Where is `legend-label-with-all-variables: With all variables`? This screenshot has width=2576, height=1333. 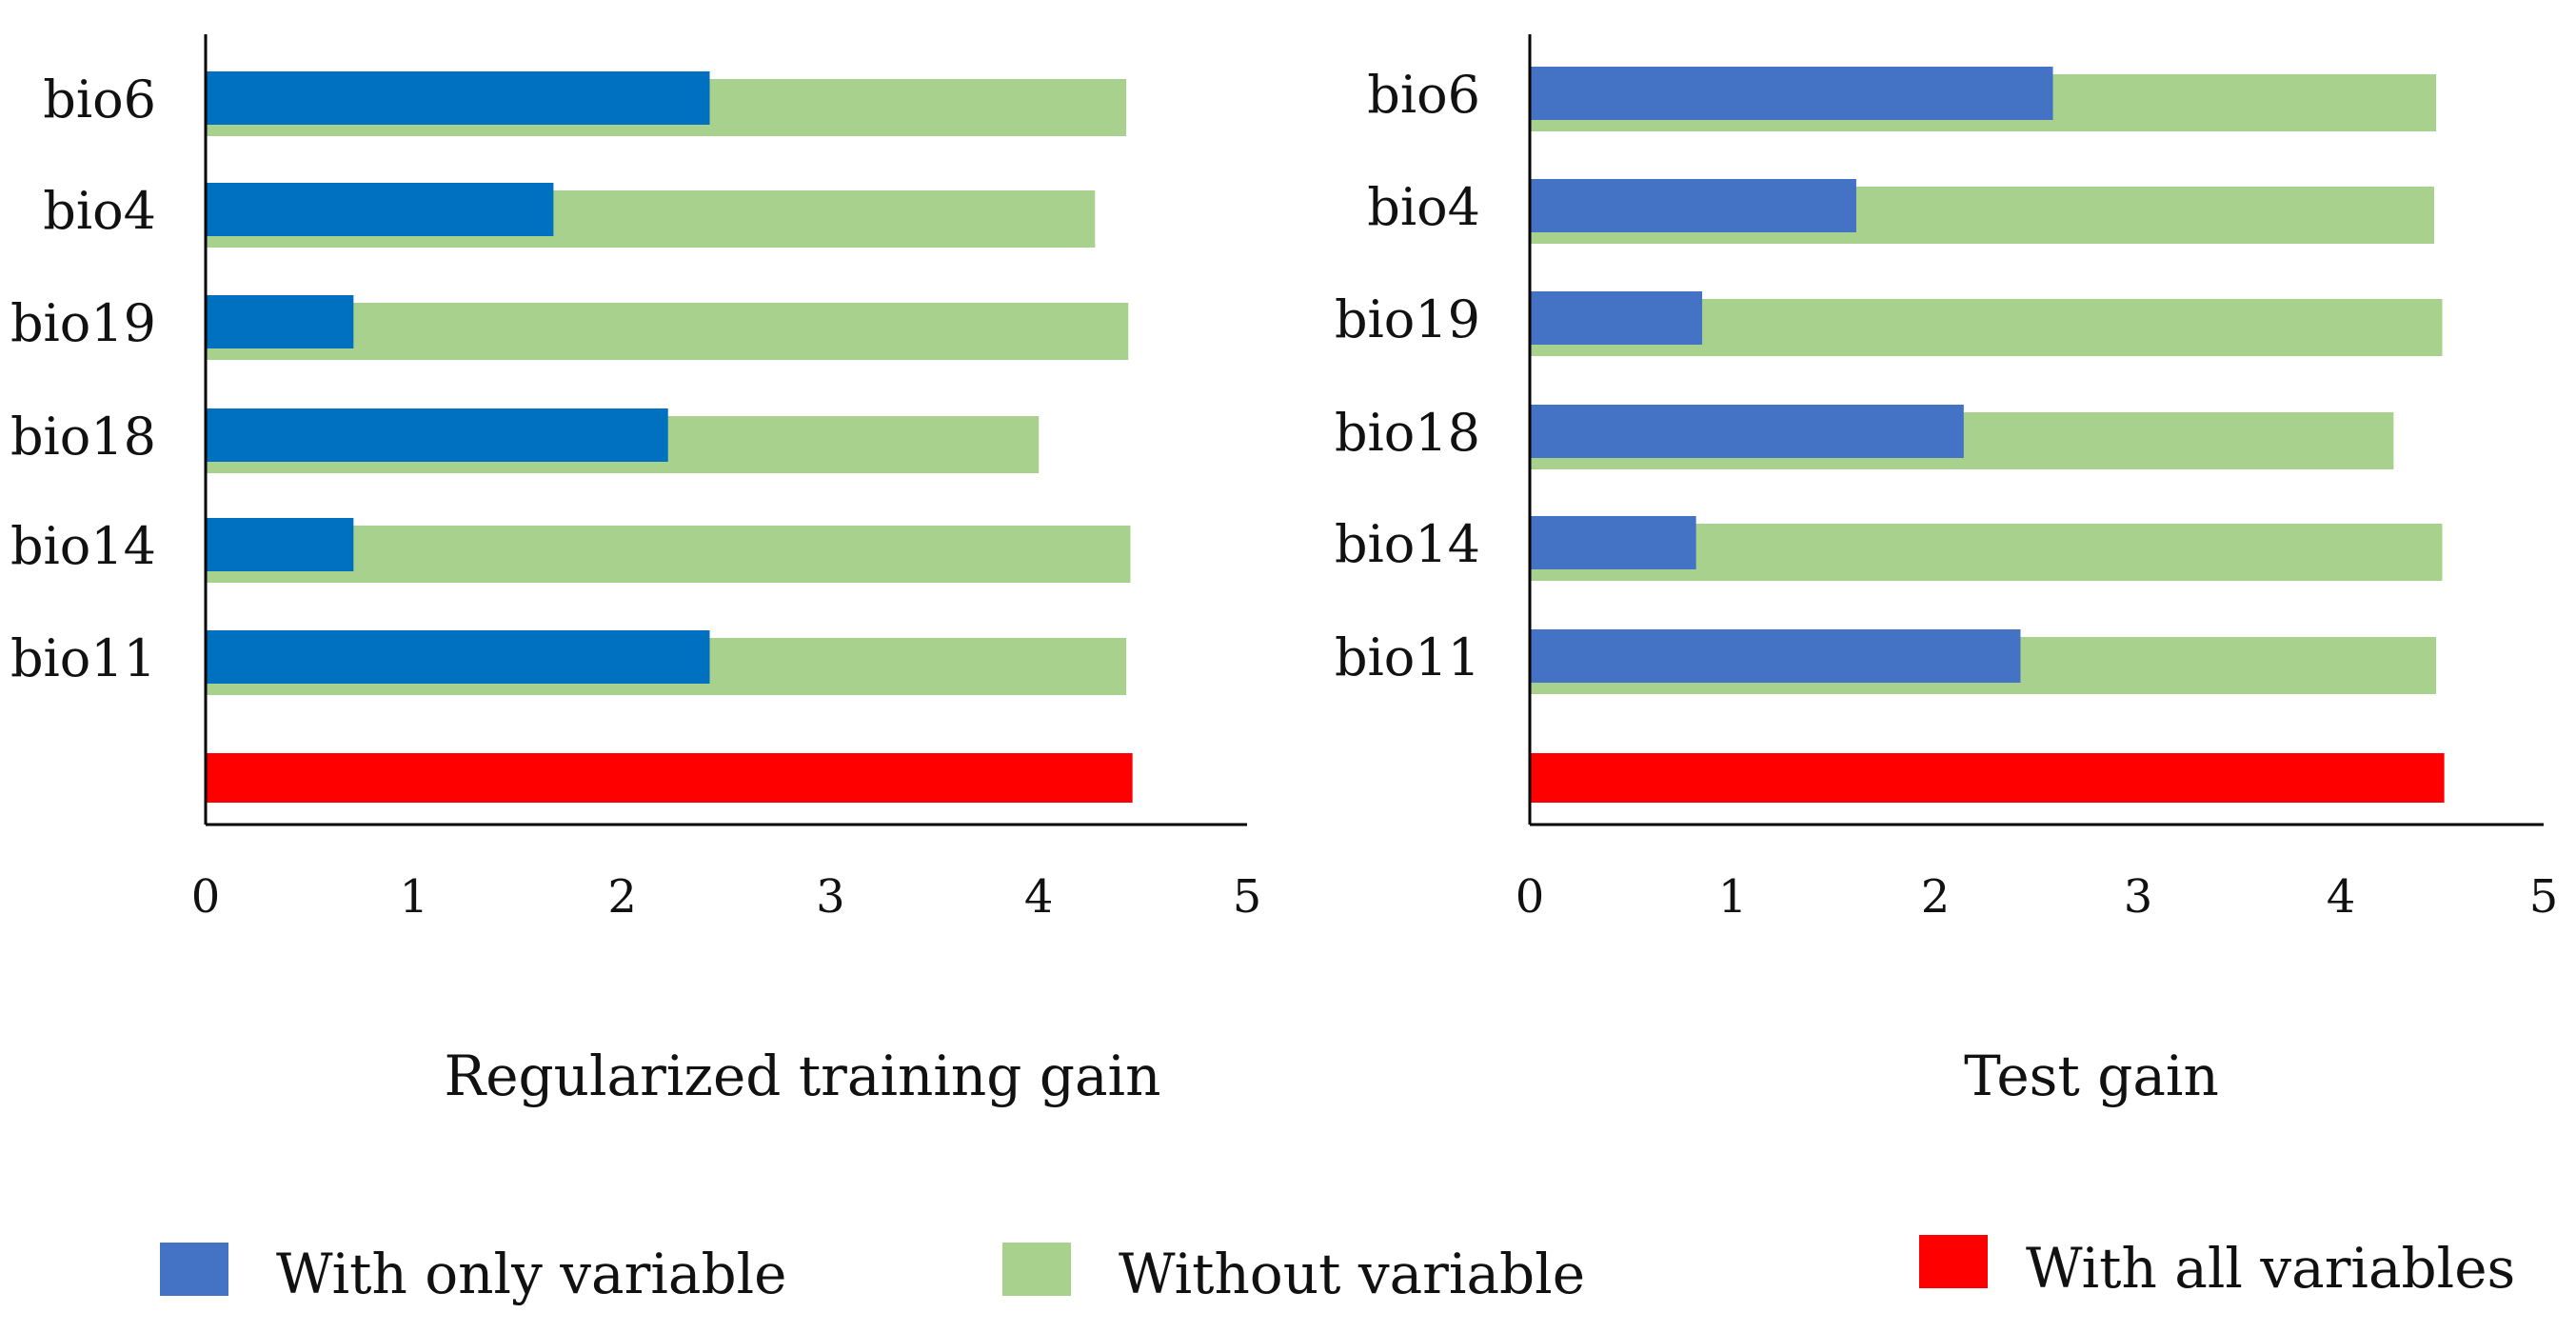 legend-label-with-all-variables: With all variables is located at coordinates (2271, 1268).